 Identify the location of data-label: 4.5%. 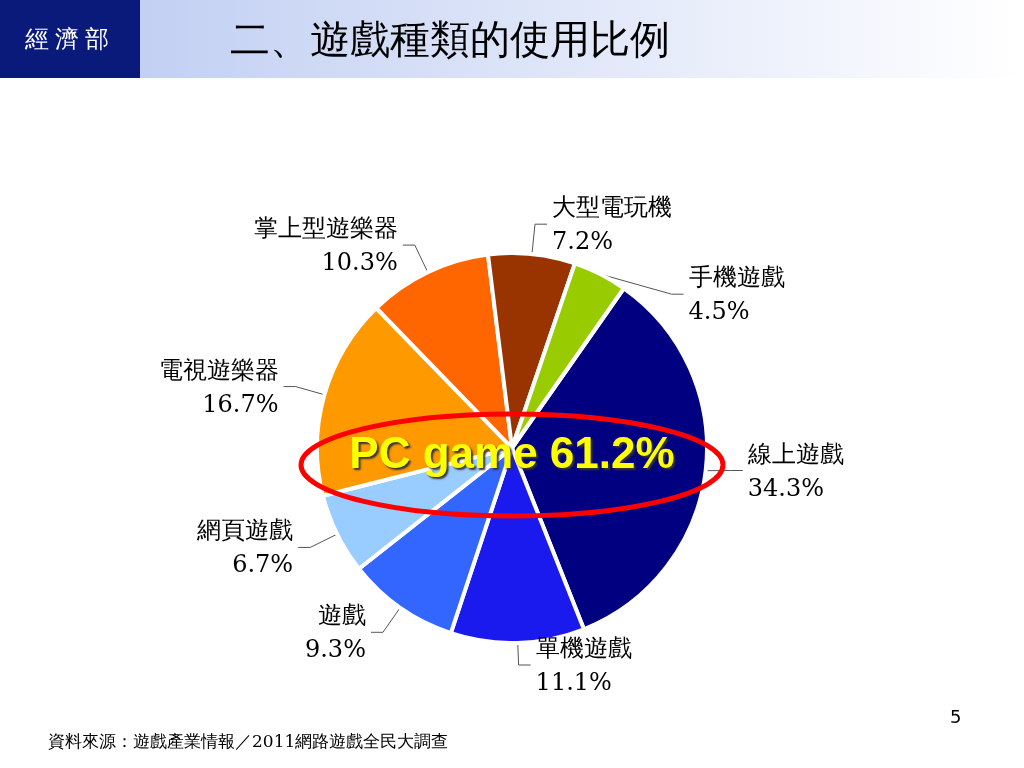
(719, 311).